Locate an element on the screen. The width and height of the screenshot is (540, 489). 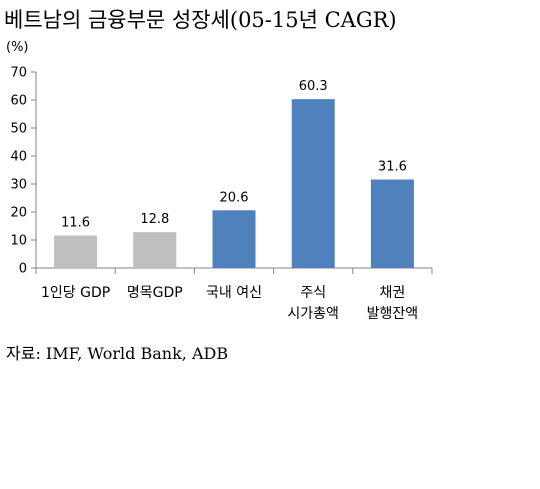
y-tick-label: 70 is located at coordinates (18, 73).